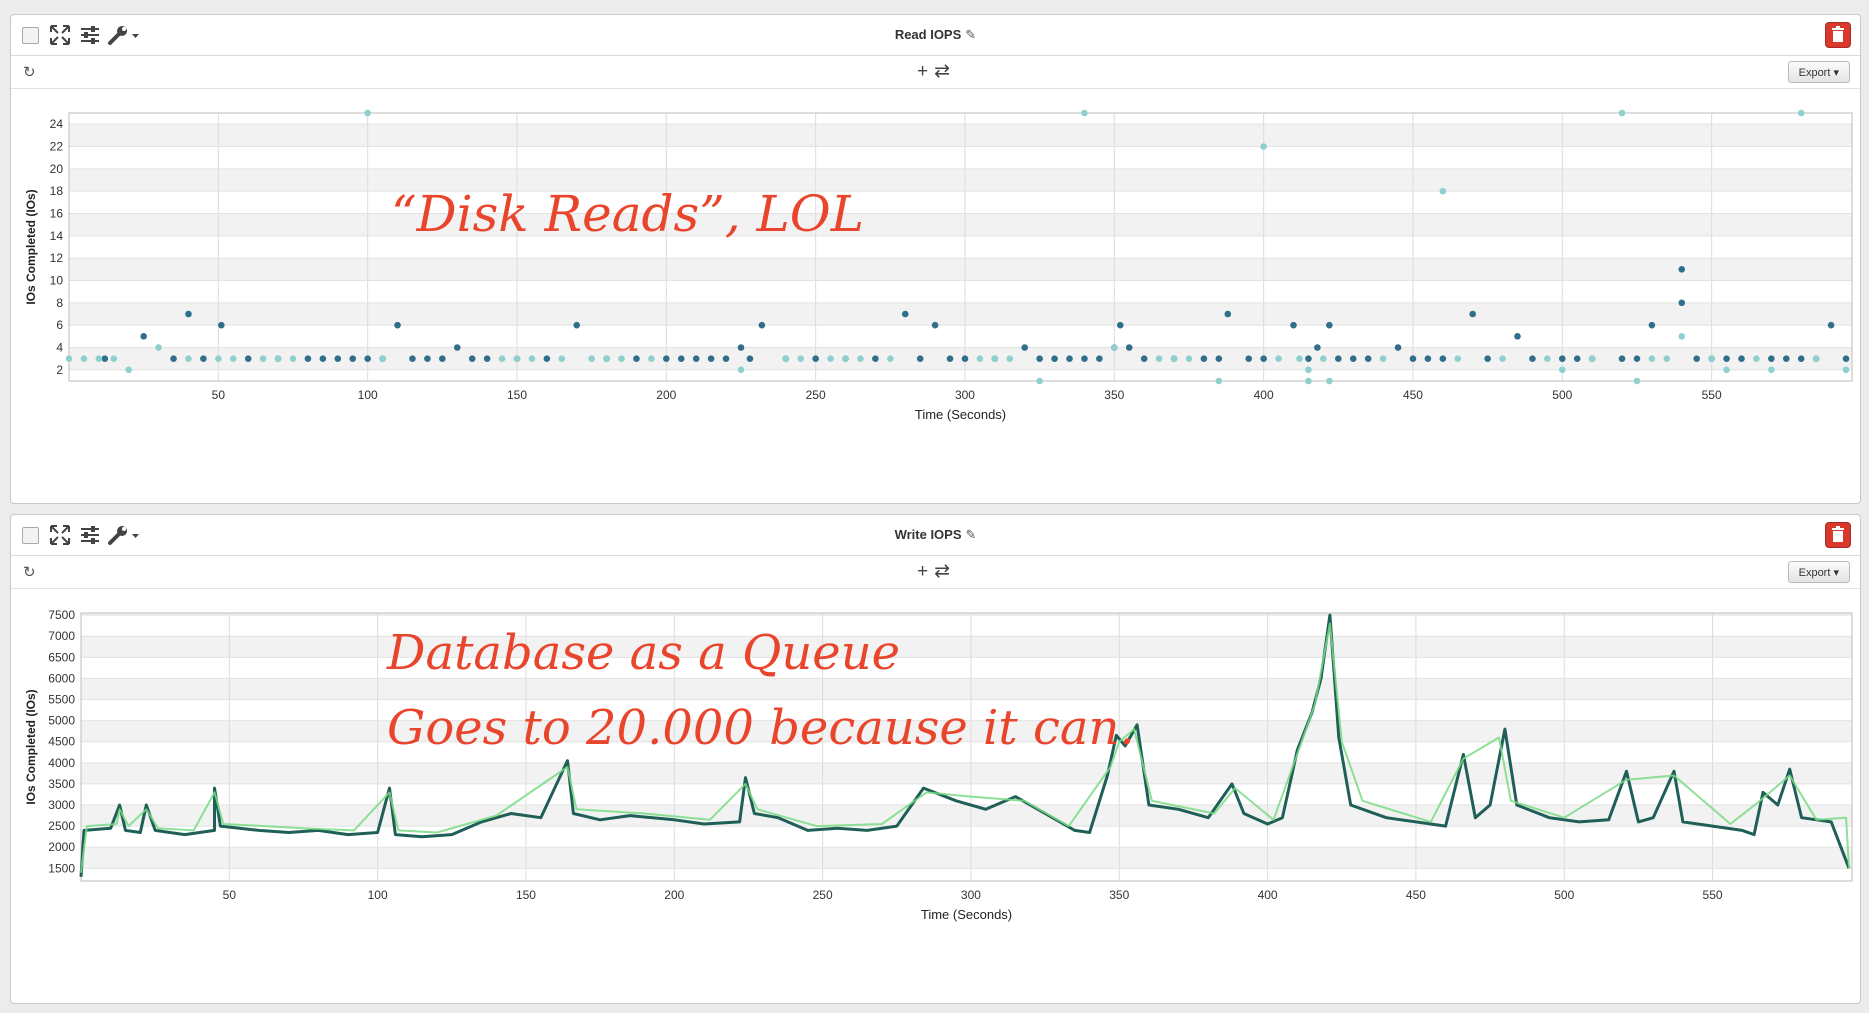 The width and height of the screenshot is (1869, 1013). I want to click on y-tick-label: 4, so click(59, 348).